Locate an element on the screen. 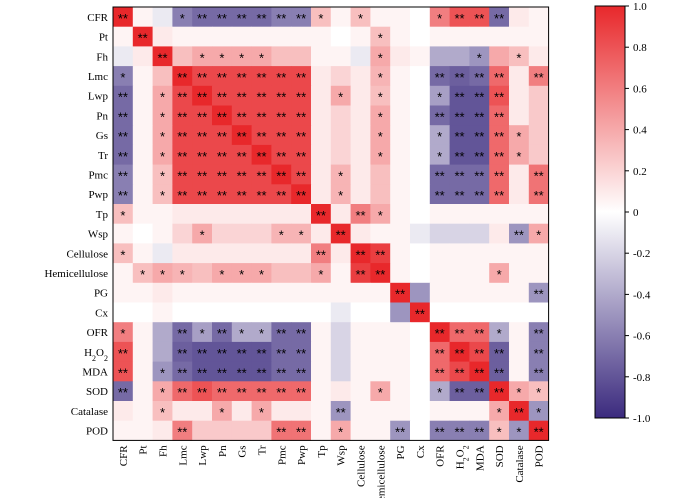 This screenshot has width=700, height=498. heatmap-cell-Wsp-Tp is located at coordinates (321, 233).